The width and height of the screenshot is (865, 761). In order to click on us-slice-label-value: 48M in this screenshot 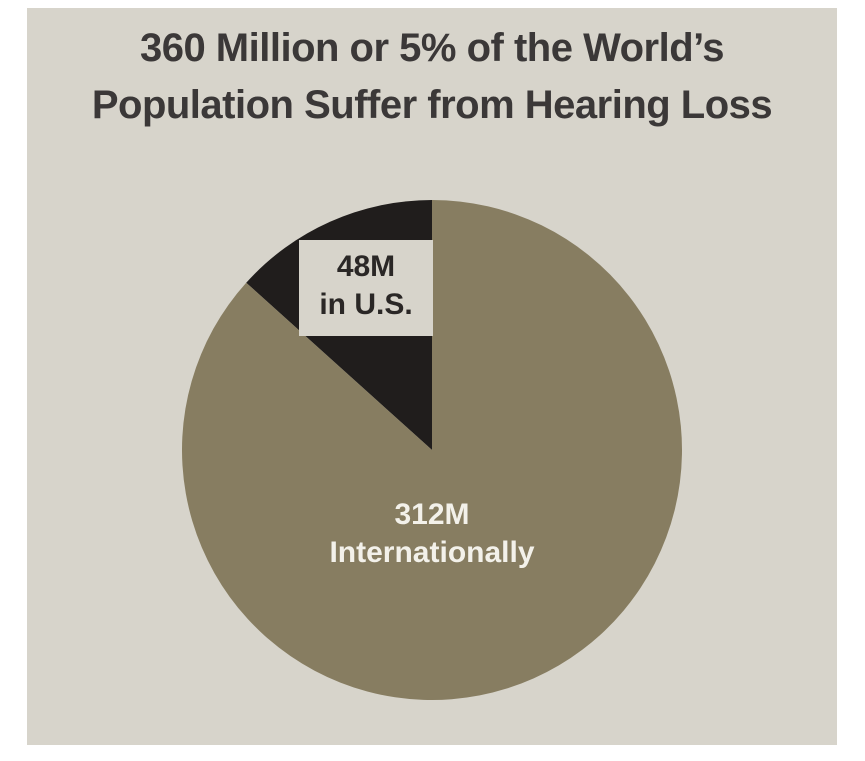, I will do `click(366, 266)`.